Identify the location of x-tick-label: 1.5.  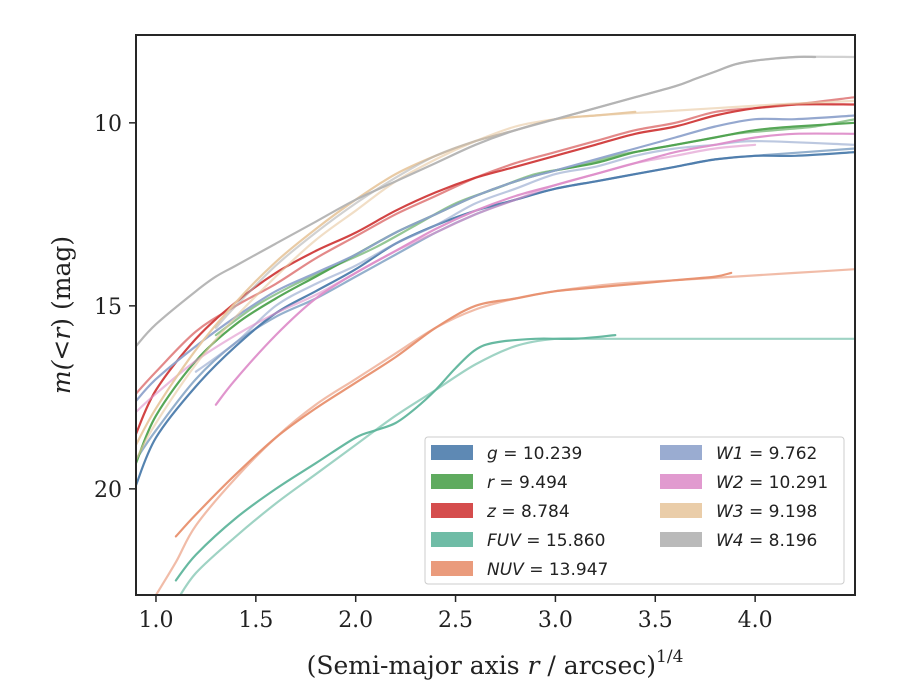
(255, 620).